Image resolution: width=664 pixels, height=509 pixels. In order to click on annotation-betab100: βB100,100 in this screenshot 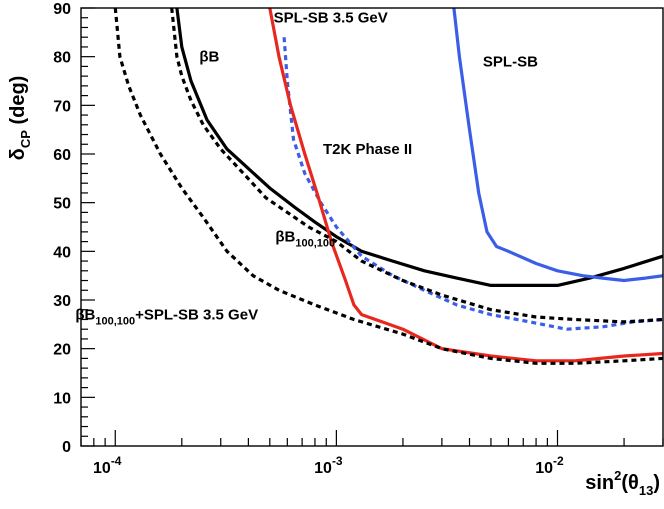, I will do `click(305, 239)`.